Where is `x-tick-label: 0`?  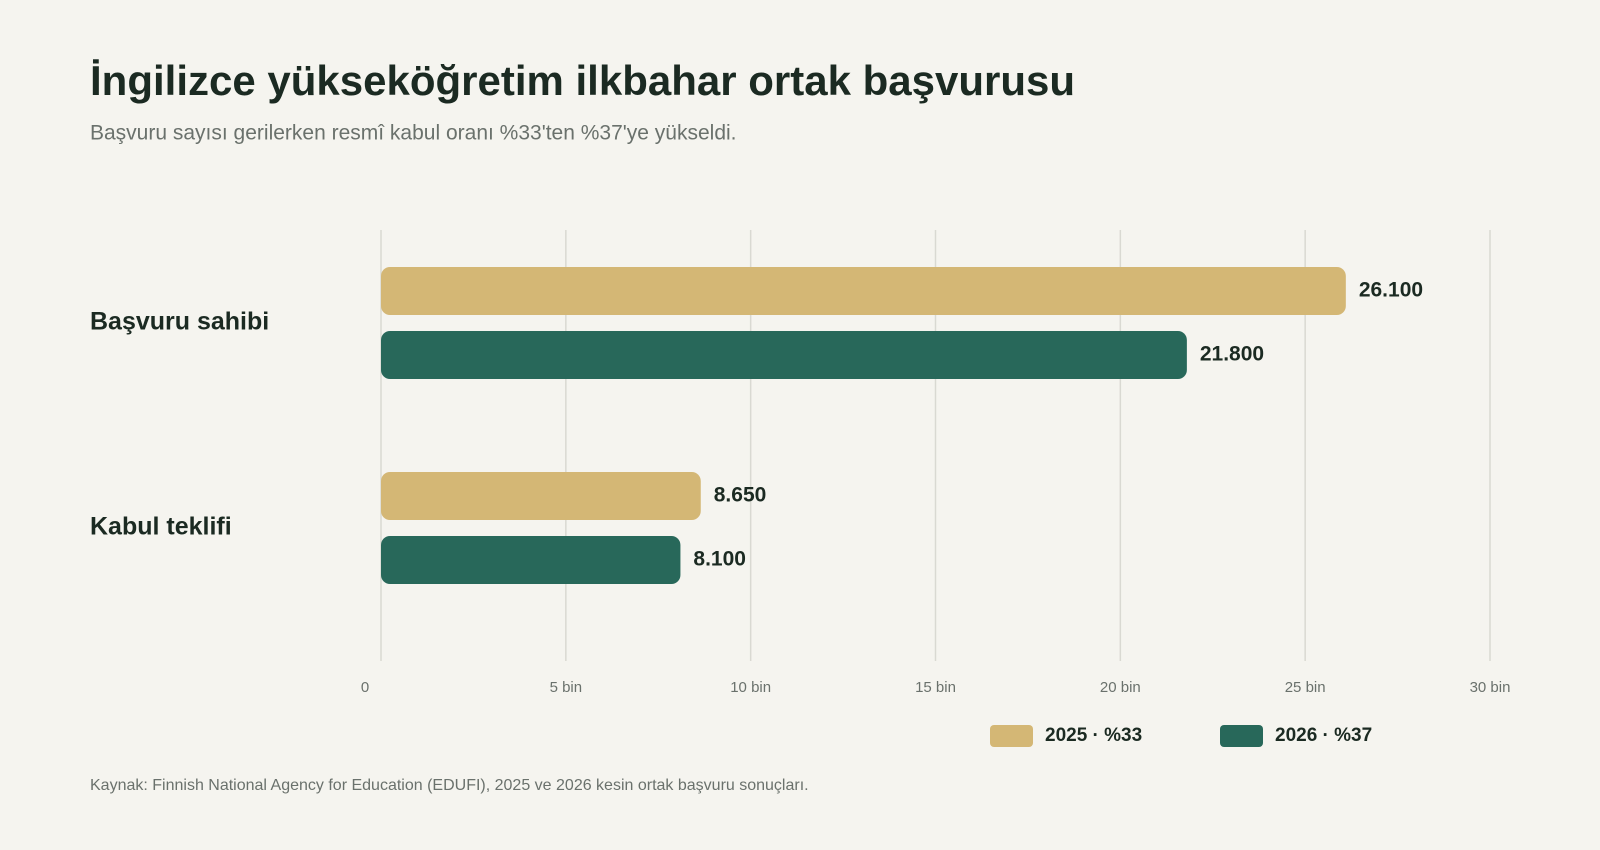 x-tick-label: 0 is located at coordinates (365, 687).